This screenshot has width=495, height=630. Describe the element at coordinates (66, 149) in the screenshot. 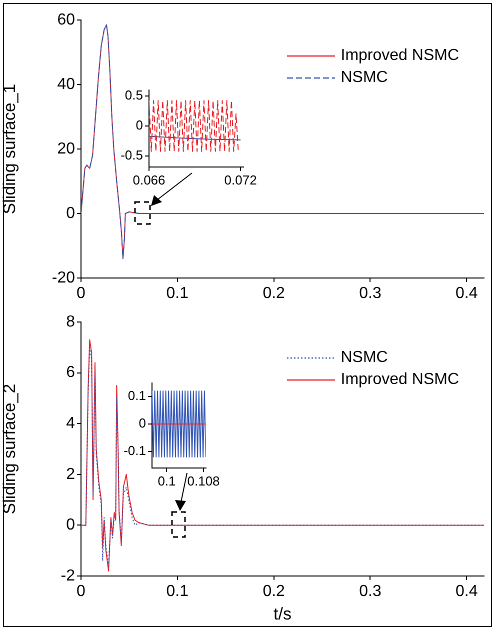

I see `y-tick-label: 20` at that location.